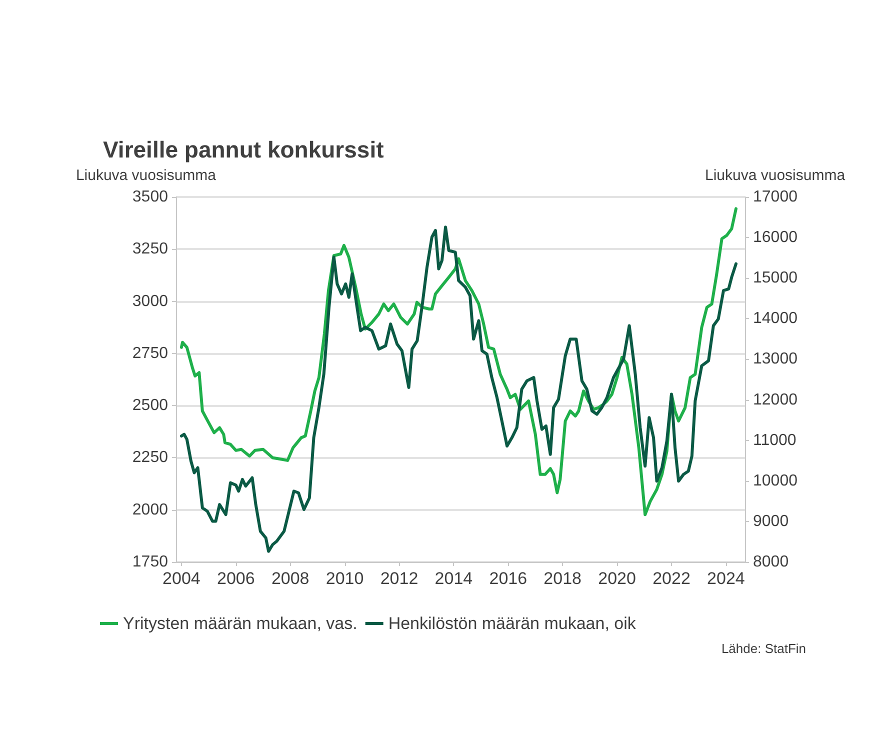  I want to click on chart-title: Vireille pannut konkurssit, so click(243, 149).